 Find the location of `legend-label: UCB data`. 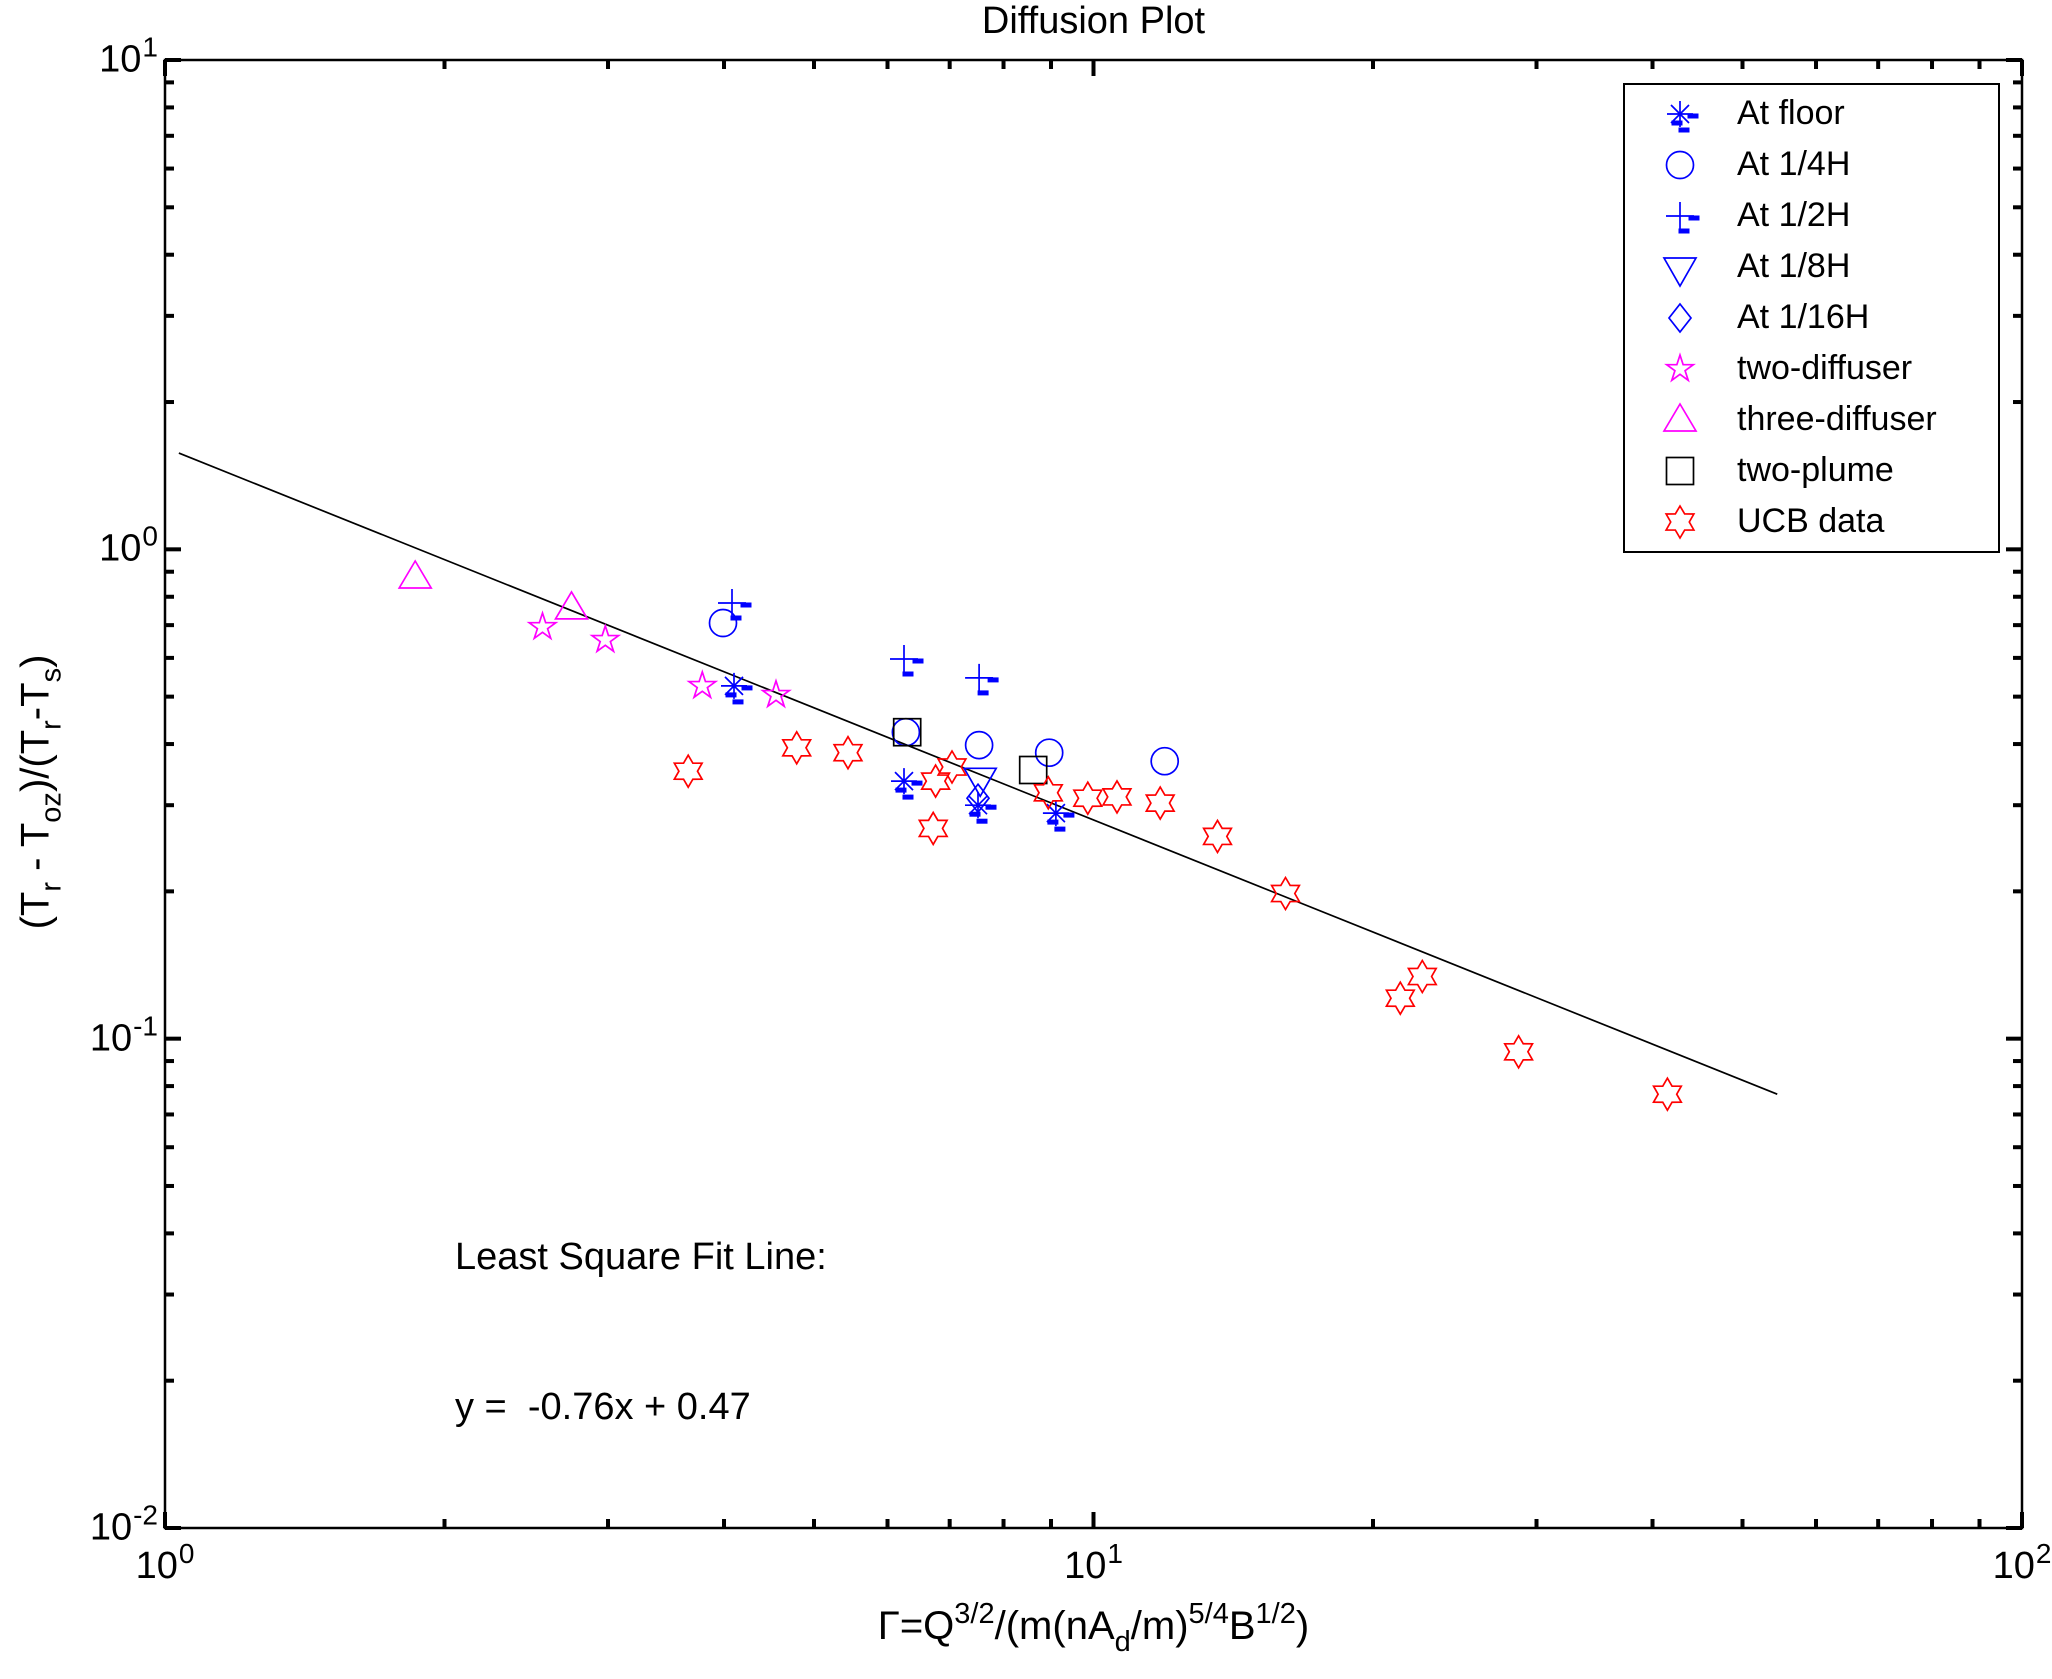

legend-label: UCB data is located at coordinates (1811, 521).